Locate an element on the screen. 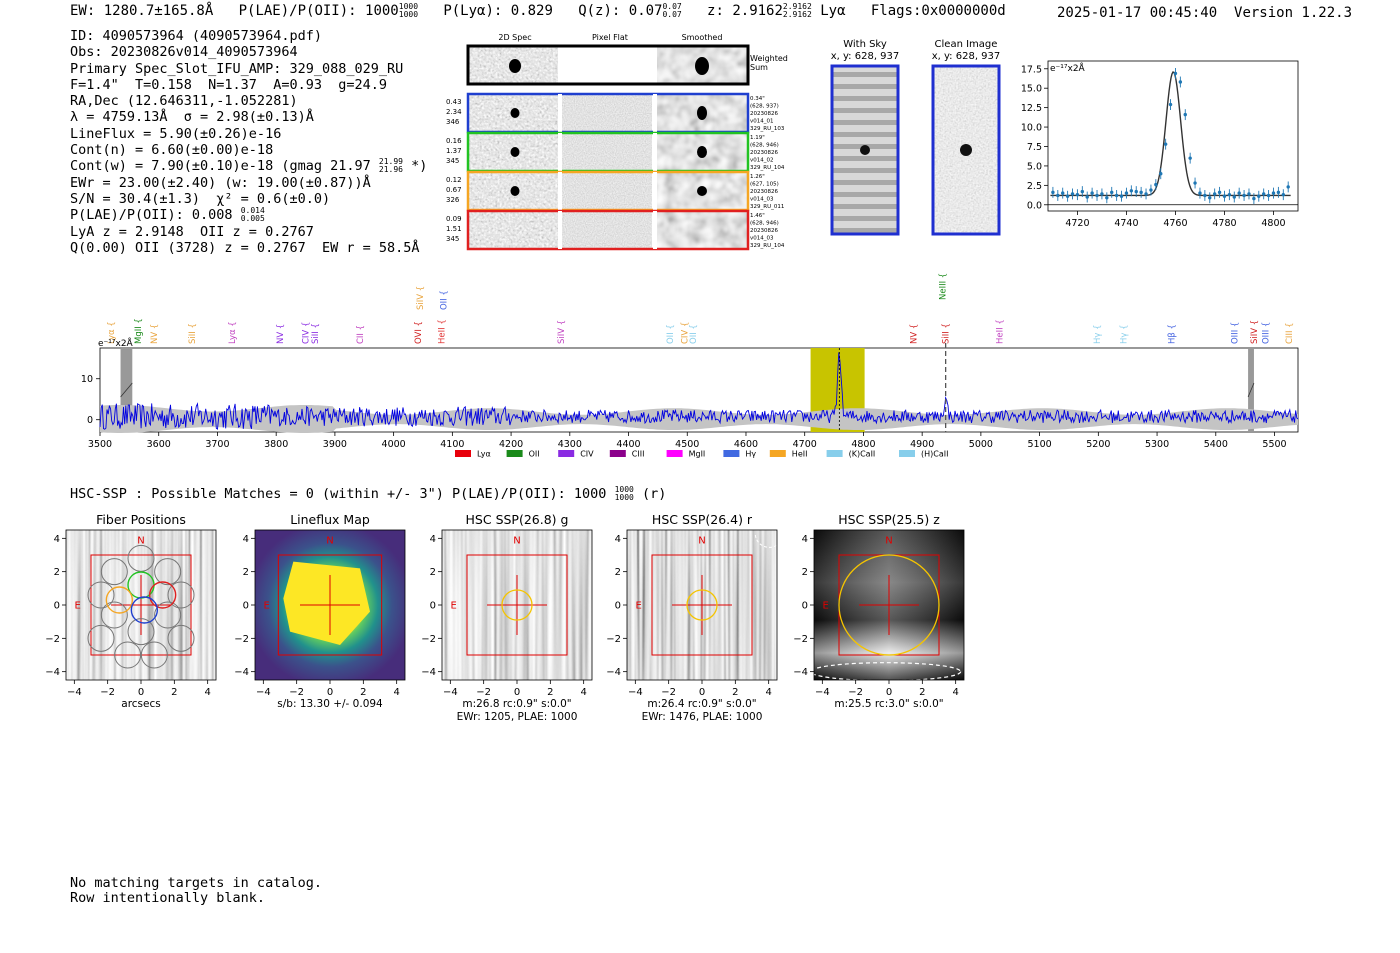 The width and height of the screenshot is (1400, 953). cutout-right-meta: 1.19" is located at coordinates (757, 138).